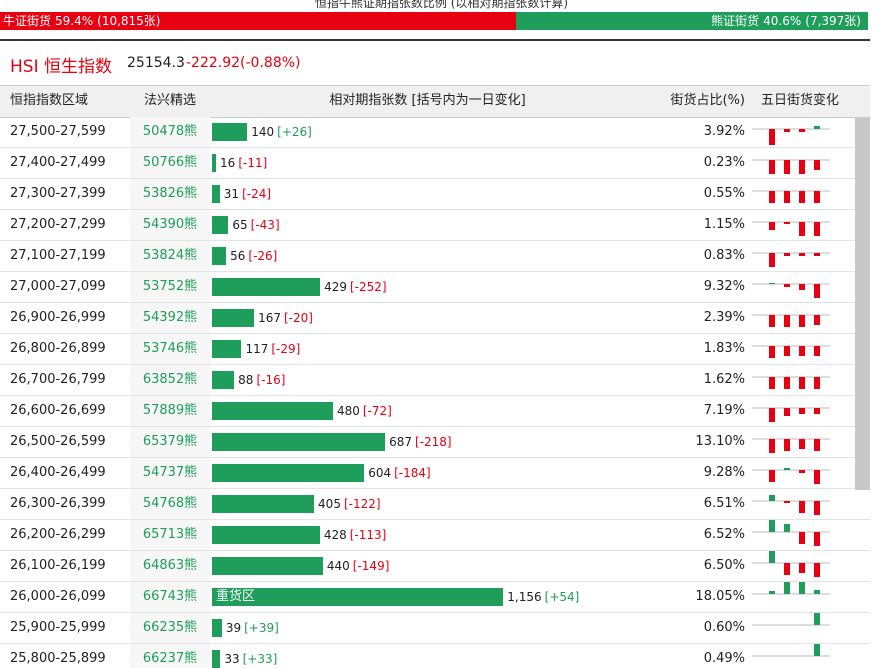  What do you see at coordinates (862, 304) in the screenshot?
I see `scrollbar` at bounding box center [862, 304].